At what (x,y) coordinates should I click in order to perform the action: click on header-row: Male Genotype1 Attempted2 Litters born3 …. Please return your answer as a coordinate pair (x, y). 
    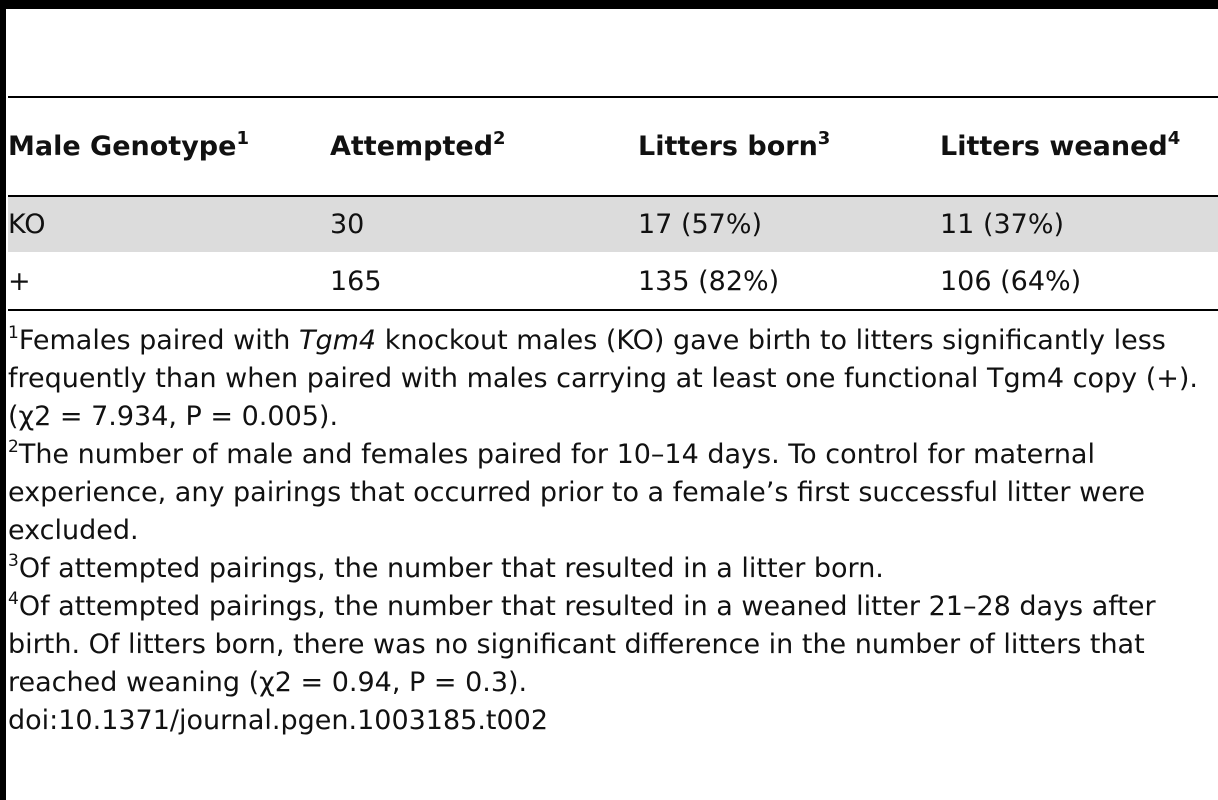
    Looking at the image, I should click on (613, 146).